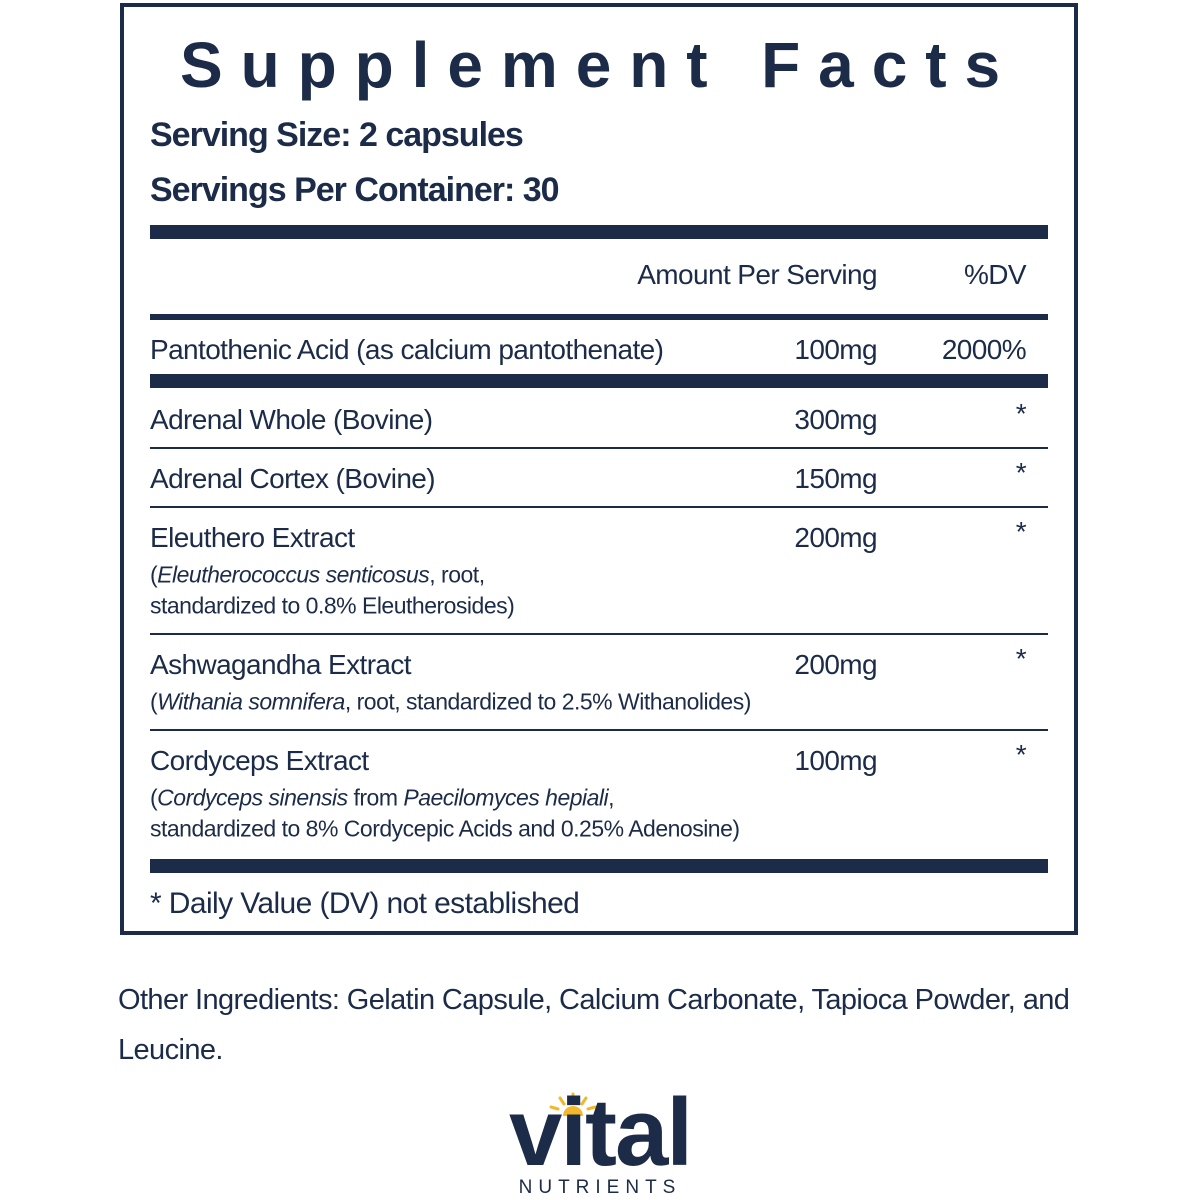  I want to click on panel-title: Supplement Facts, so click(599, 65).